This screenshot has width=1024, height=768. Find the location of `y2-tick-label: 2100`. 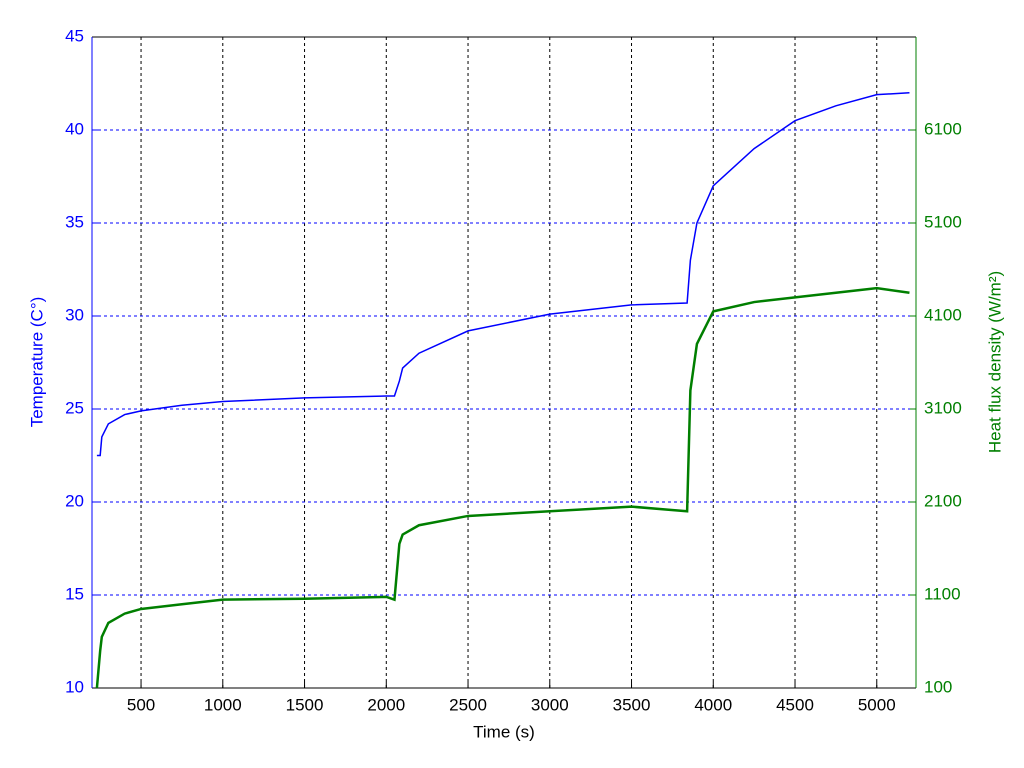

y2-tick-label: 2100 is located at coordinates (943, 500).